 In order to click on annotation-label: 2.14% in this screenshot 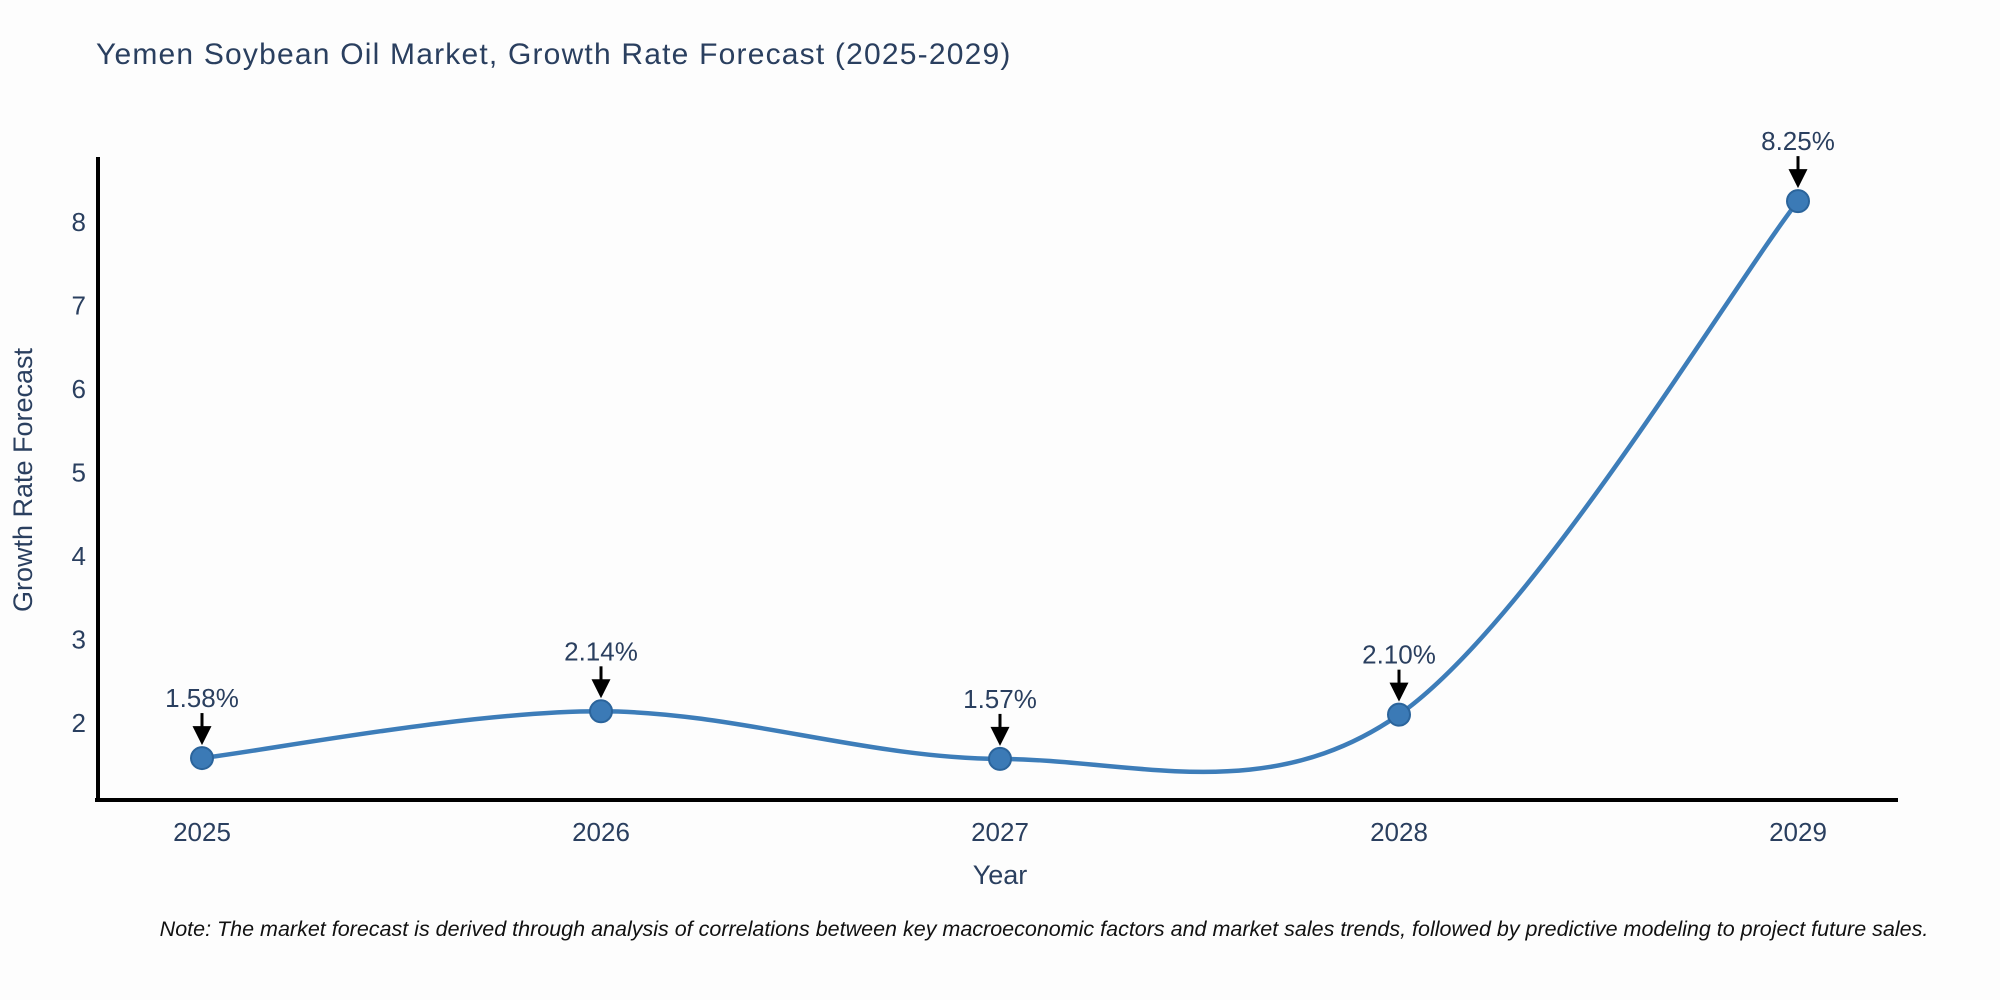, I will do `click(601, 651)`.